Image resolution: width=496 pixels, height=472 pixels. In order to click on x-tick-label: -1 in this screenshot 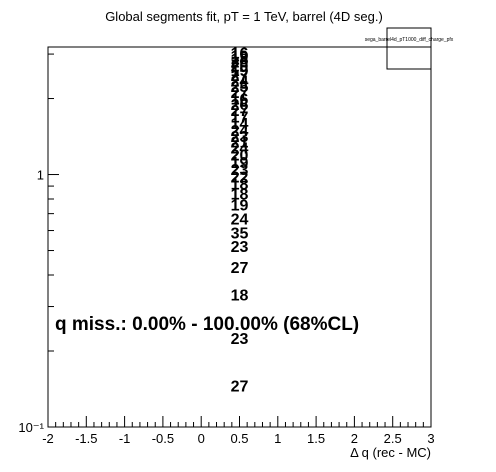, I will do `click(125, 438)`.